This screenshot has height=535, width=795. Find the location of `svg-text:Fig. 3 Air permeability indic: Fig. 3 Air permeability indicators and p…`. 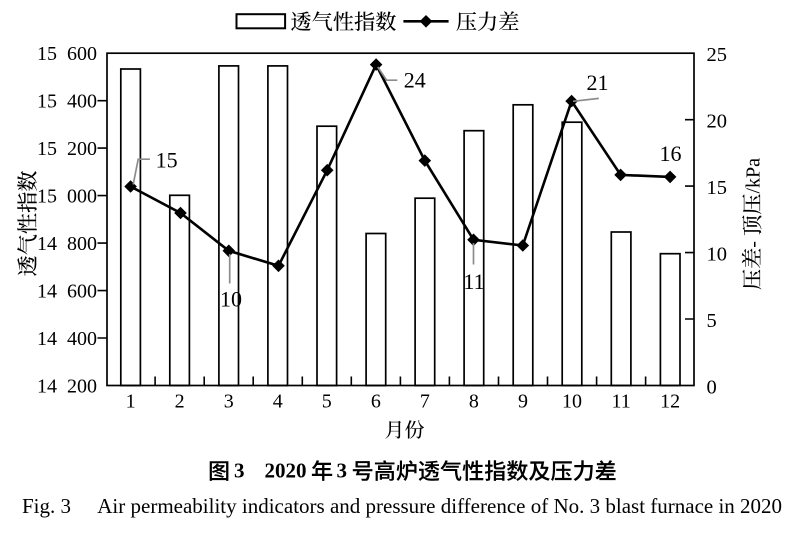

svg-text:Fig. 3 Air permeability indic: Fig. 3 Air permeability indicators and p… is located at coordinates (402, 506).